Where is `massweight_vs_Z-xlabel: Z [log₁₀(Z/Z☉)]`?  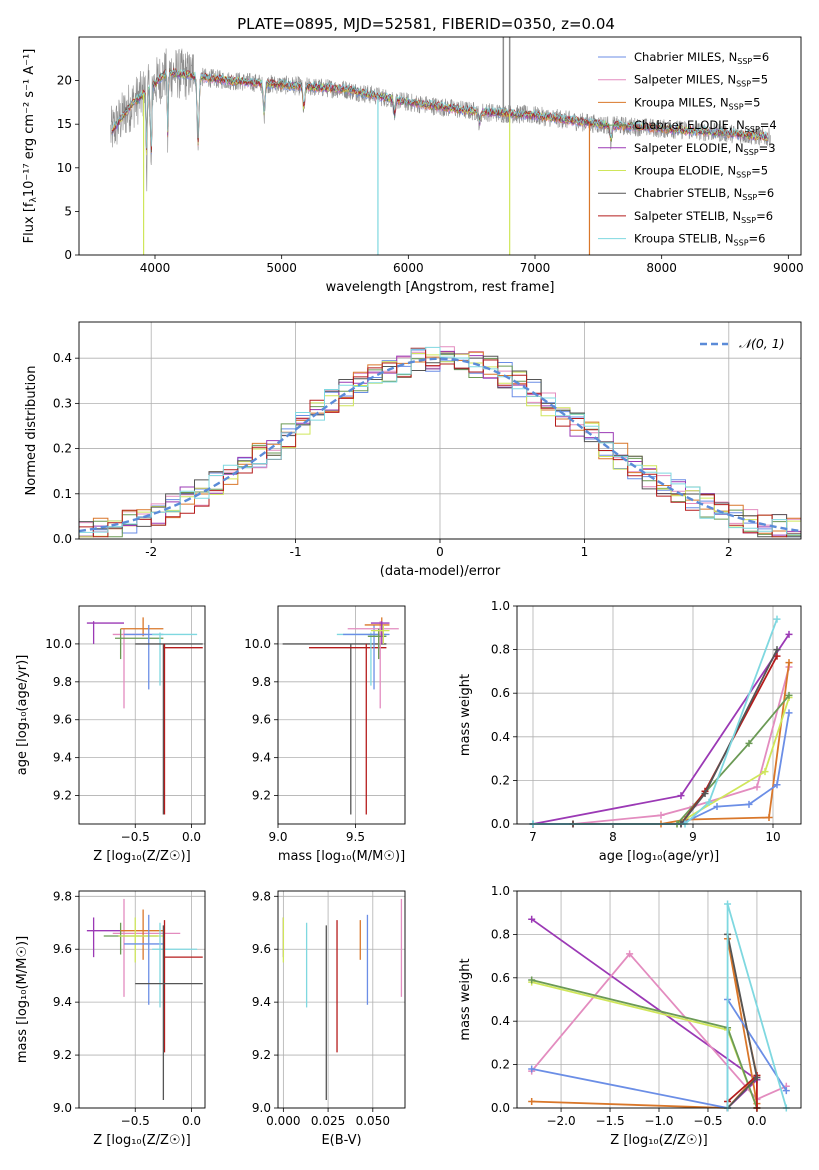
massweight_vs_Z-xlabel: Z [log₁₀(Z/Z☉)] is located at coordinates (658, 1140).